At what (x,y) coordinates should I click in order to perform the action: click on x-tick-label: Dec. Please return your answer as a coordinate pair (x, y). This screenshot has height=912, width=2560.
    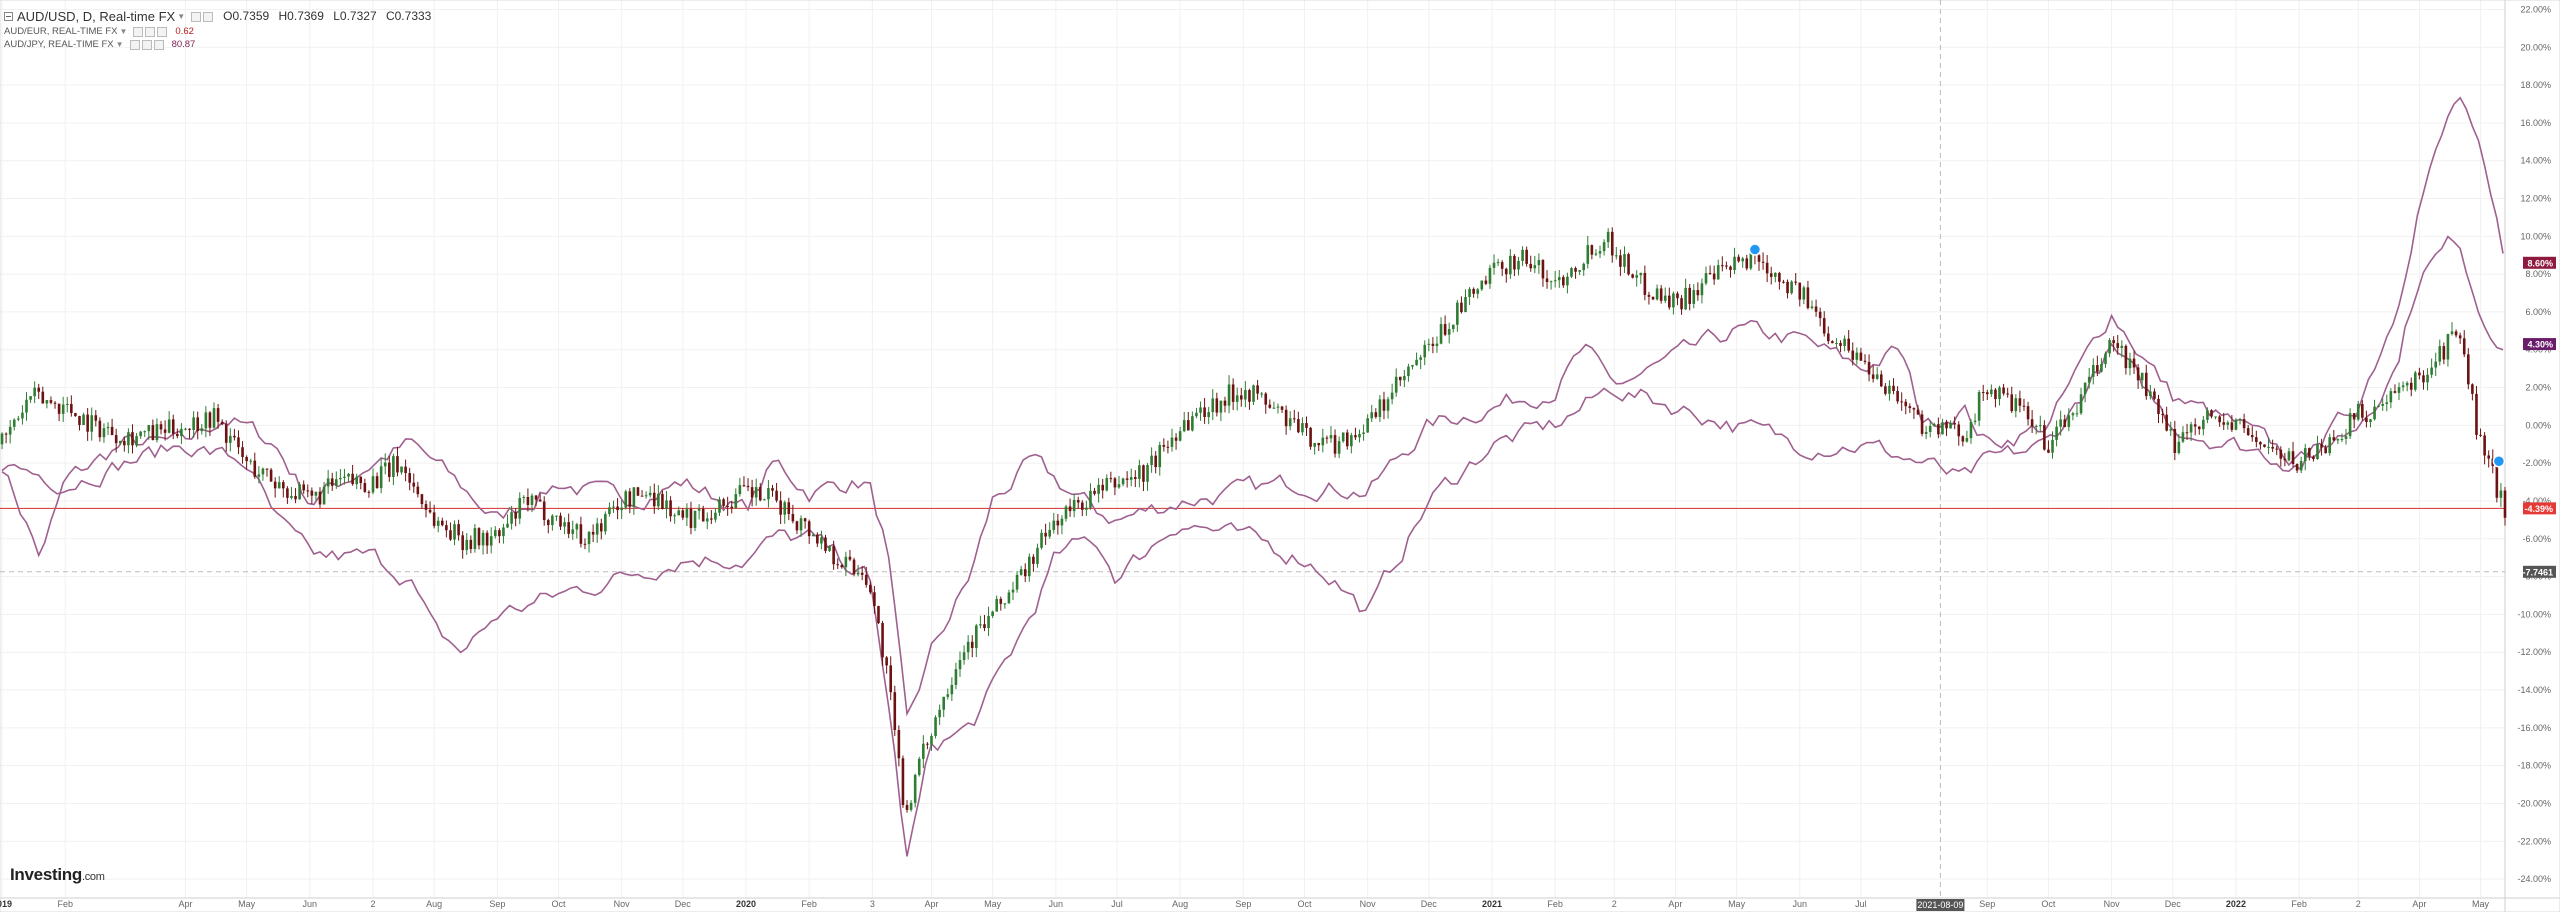
    Looking at the image, I should click on (683, 904).